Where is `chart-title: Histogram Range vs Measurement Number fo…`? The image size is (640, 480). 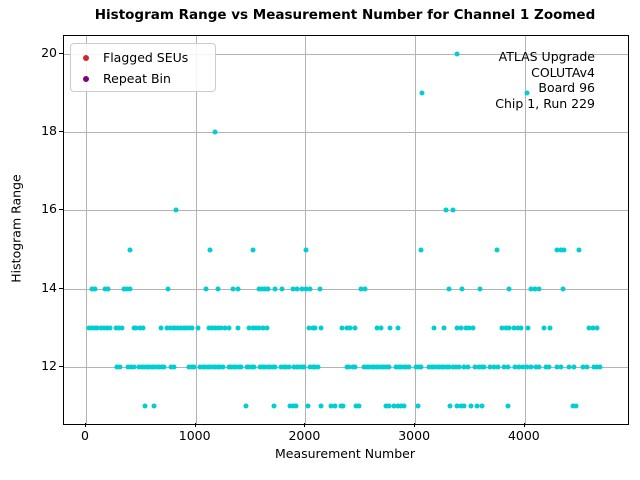
chart-title: Histogram Range vs Measurement Number fo… is located at coordinates (345, 15).